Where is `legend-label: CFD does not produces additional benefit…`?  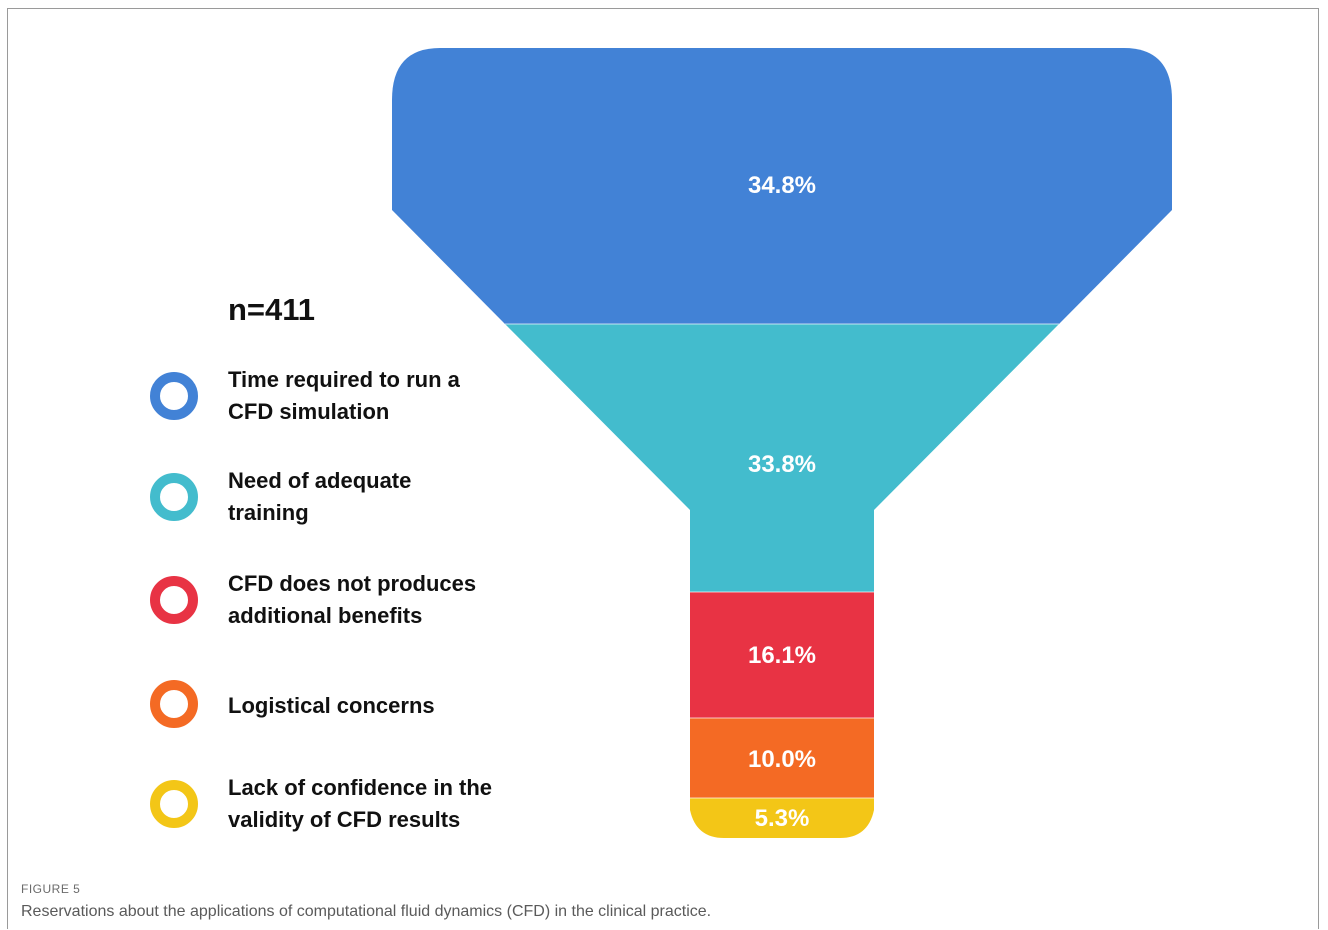 legend-label: CFD does not produces additional benefit… is located at coordinates (352, 599).